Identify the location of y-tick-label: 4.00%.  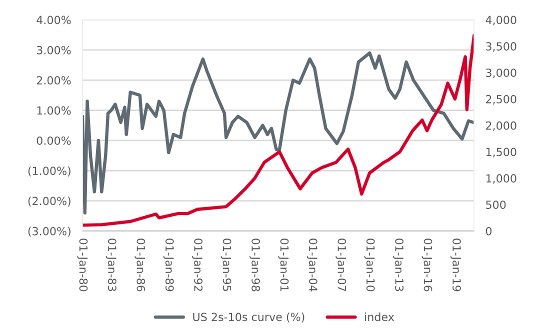
(53, 20).